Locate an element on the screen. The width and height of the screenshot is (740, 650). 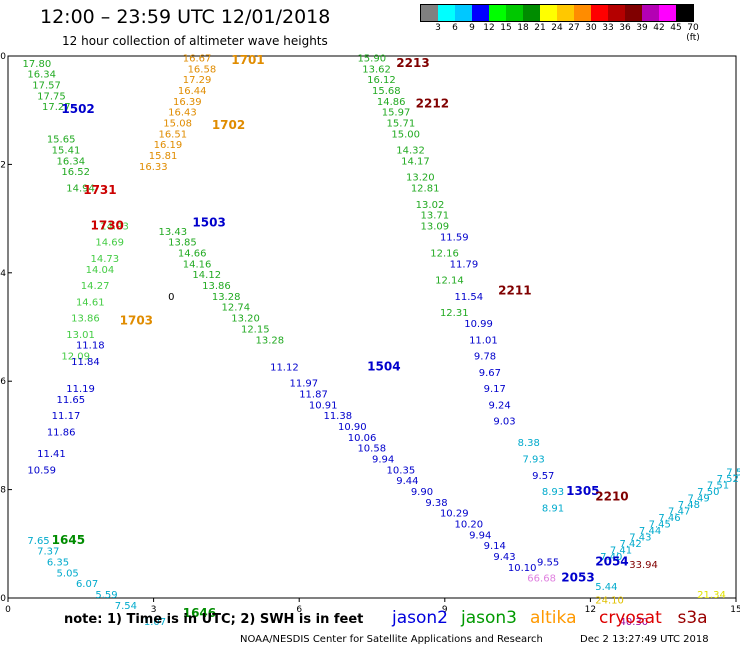
data-point-label: 9.44 is located at coordinates (407, 481).